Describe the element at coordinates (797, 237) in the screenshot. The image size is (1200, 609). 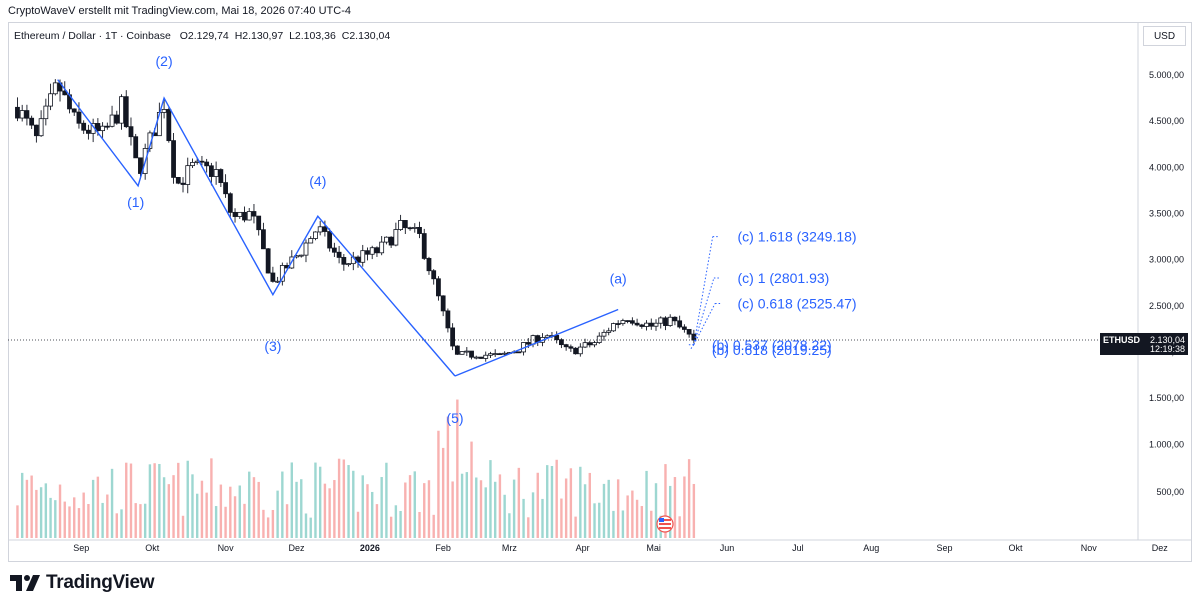
I see `fib-level-label: (c) 1.618 (3249.18)` at that location.